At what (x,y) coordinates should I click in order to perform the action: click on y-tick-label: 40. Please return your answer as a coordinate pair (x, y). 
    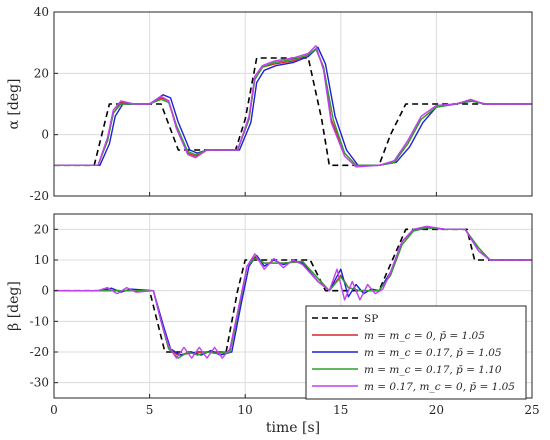
    Looking at the image, I should click on (41, 12).